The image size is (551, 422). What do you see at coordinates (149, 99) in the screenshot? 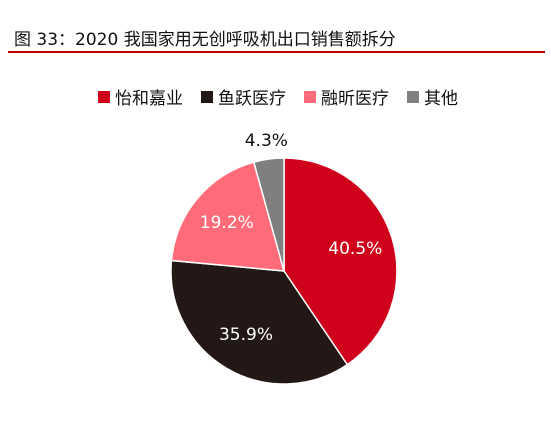
I see `legend-label: 怡和嘉业` at bounding box center [149, 99].